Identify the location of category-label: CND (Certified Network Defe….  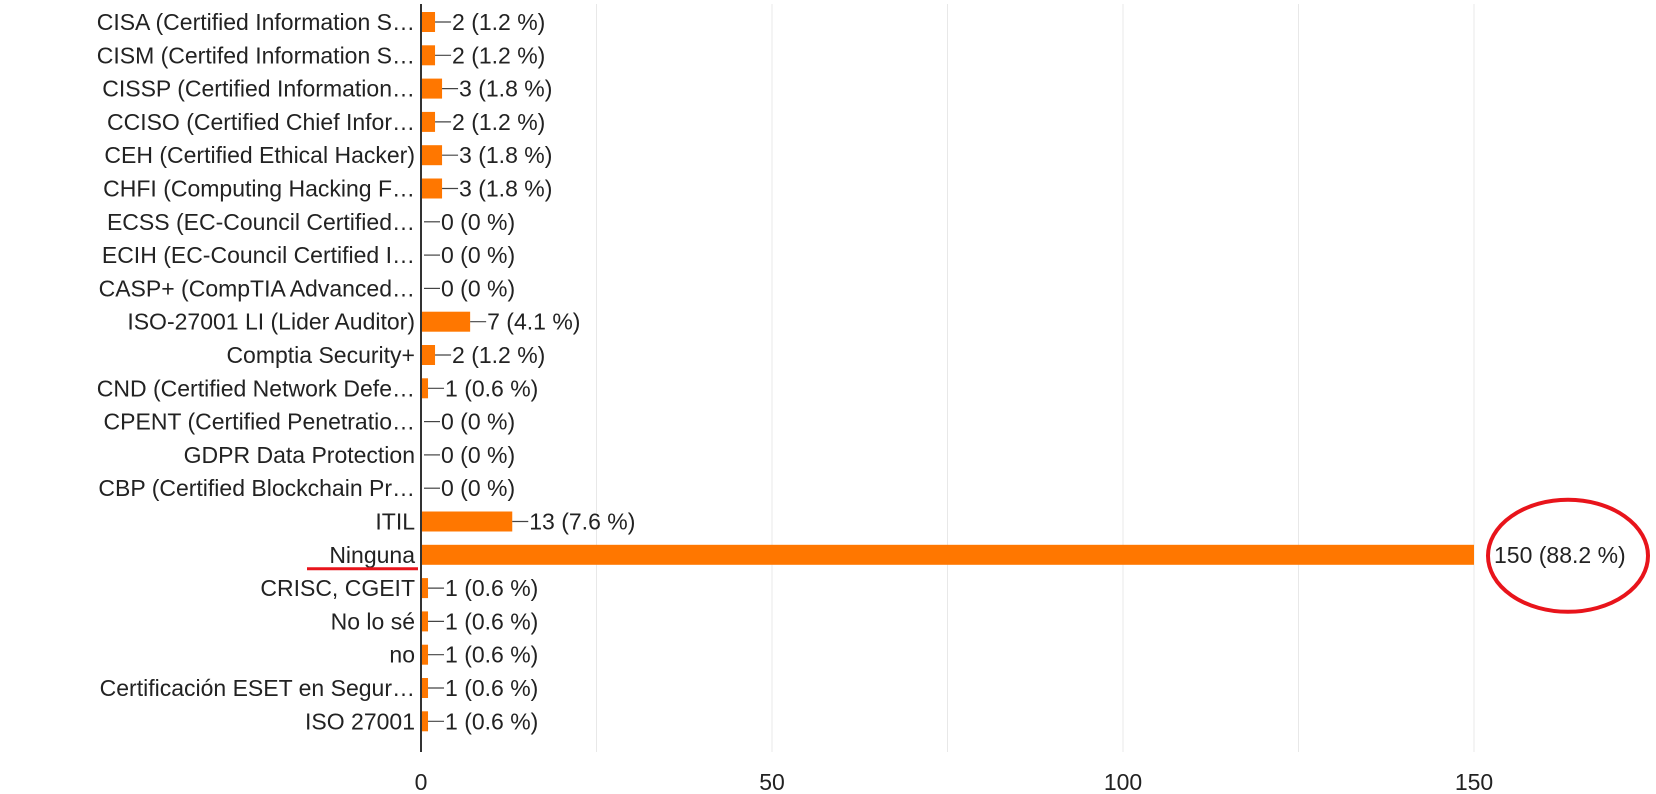
(256, 388).